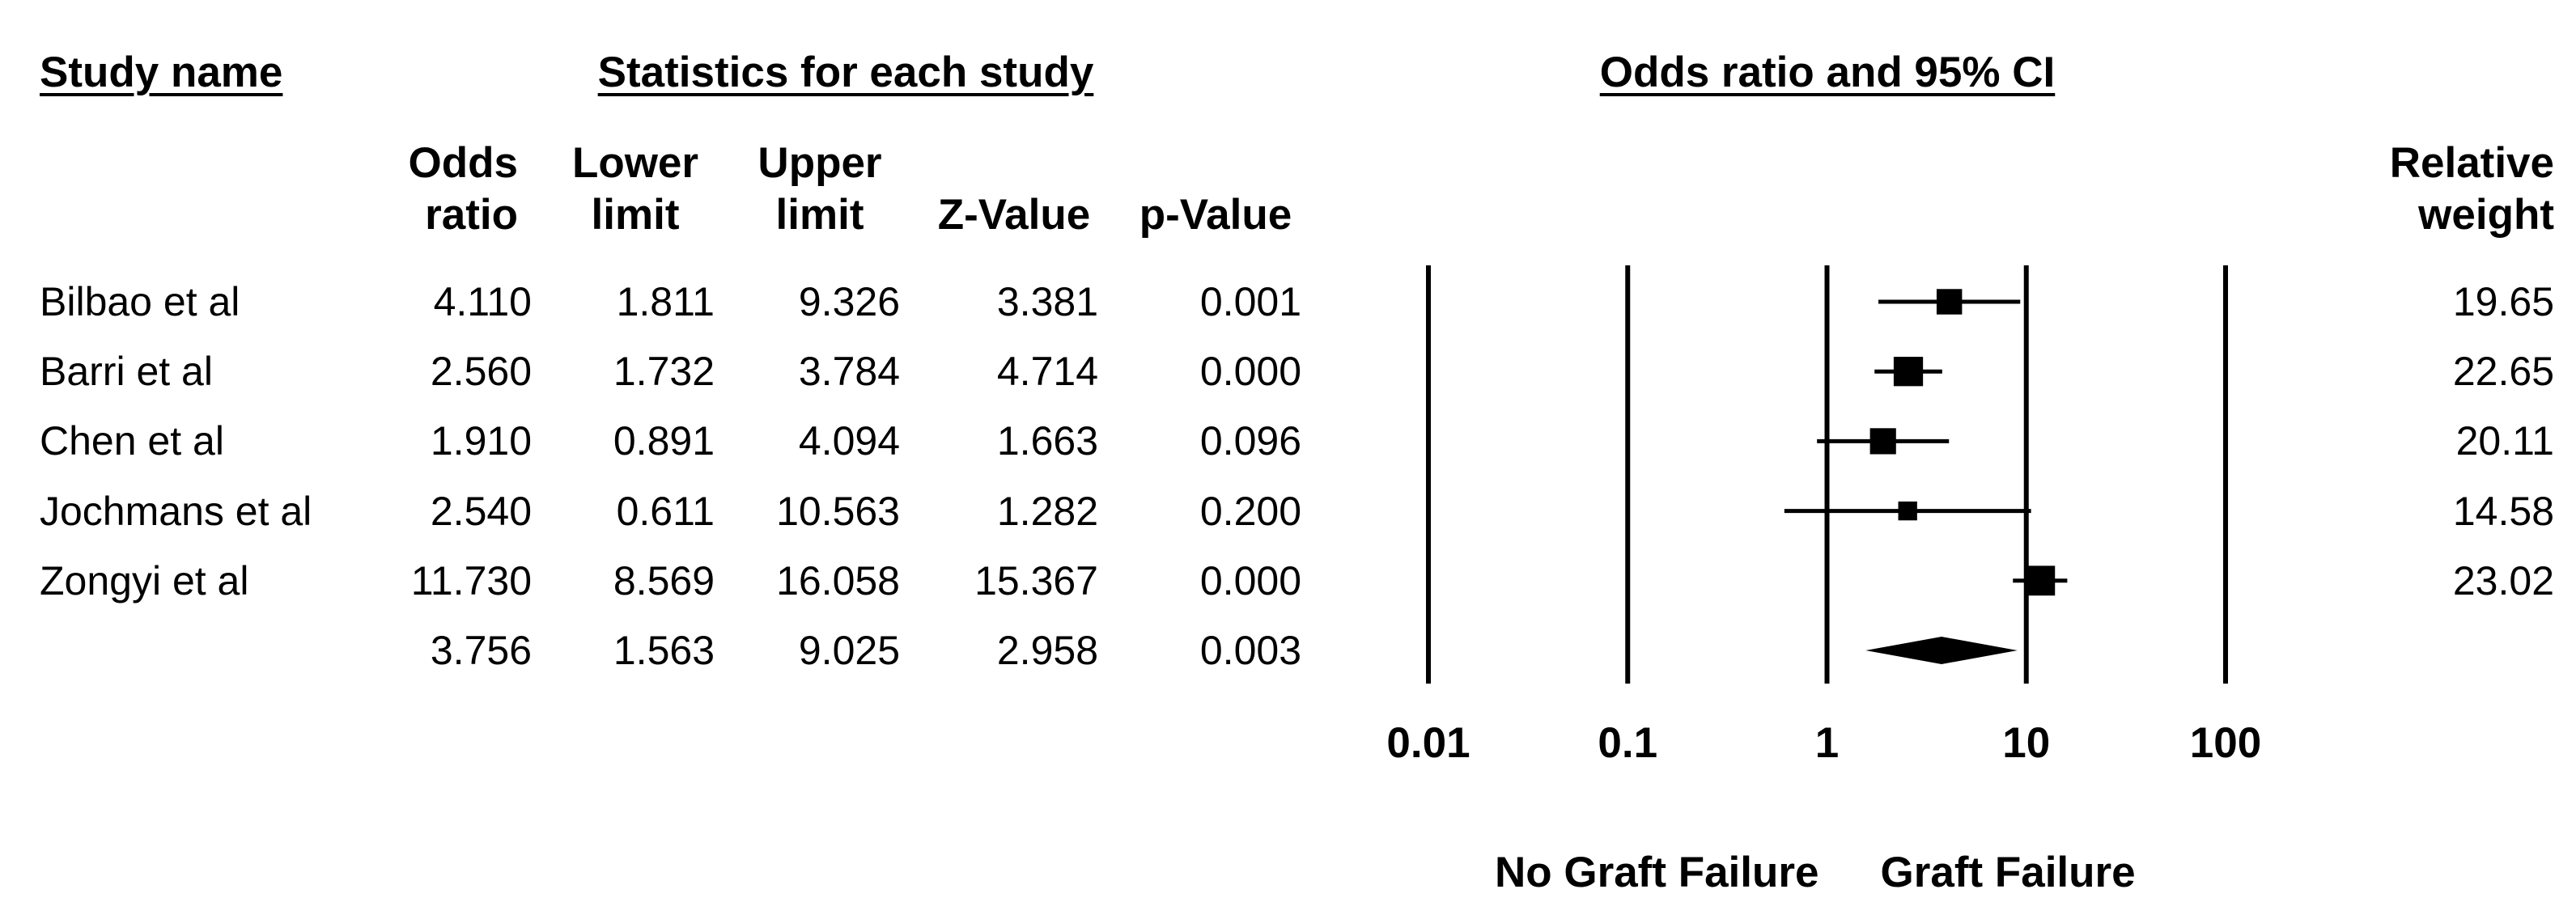 The width and height of the screenshot is (2576, 919). Describe the element at coordinates (161, 72) in the screenshot. I see `study-name-title: Study name` at that location.